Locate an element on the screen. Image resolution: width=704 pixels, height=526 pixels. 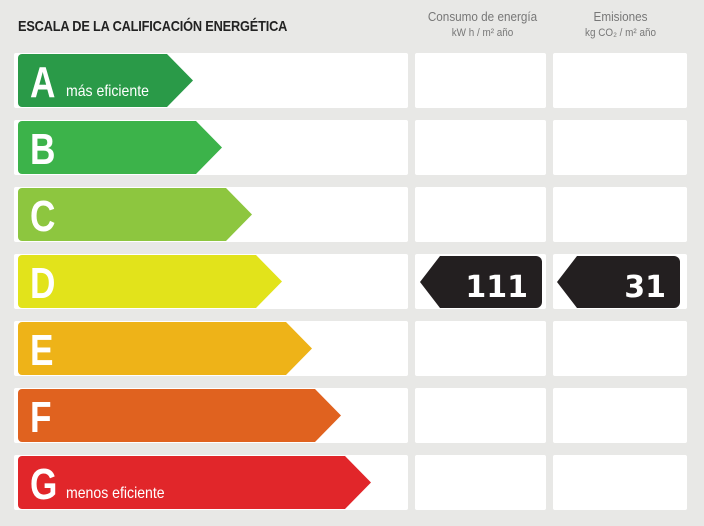
rating-letter: B is located at coordinates (43, 149).